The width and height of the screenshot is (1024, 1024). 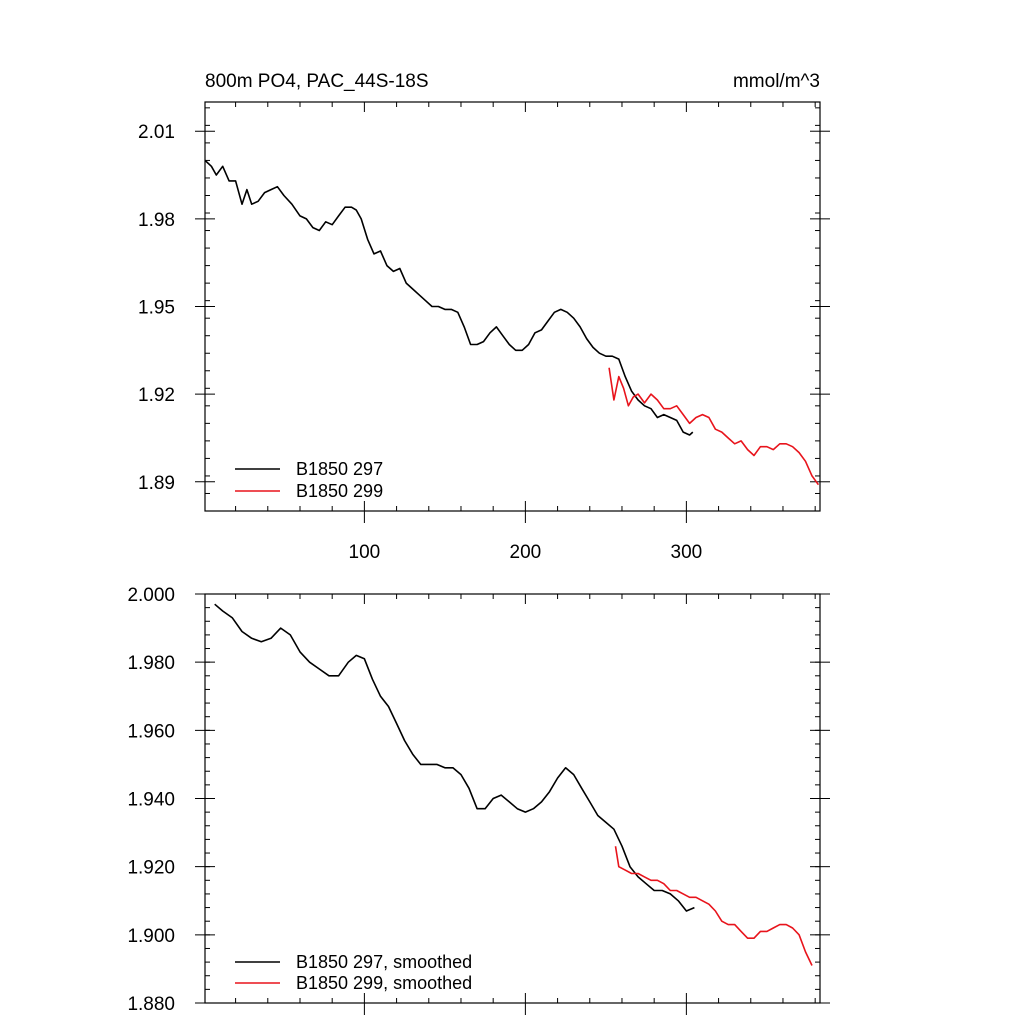 What do you see at coordinates (365, 552) in the screenshot?
I see `x-tick-label: 100` at bounding box center [365, 552].